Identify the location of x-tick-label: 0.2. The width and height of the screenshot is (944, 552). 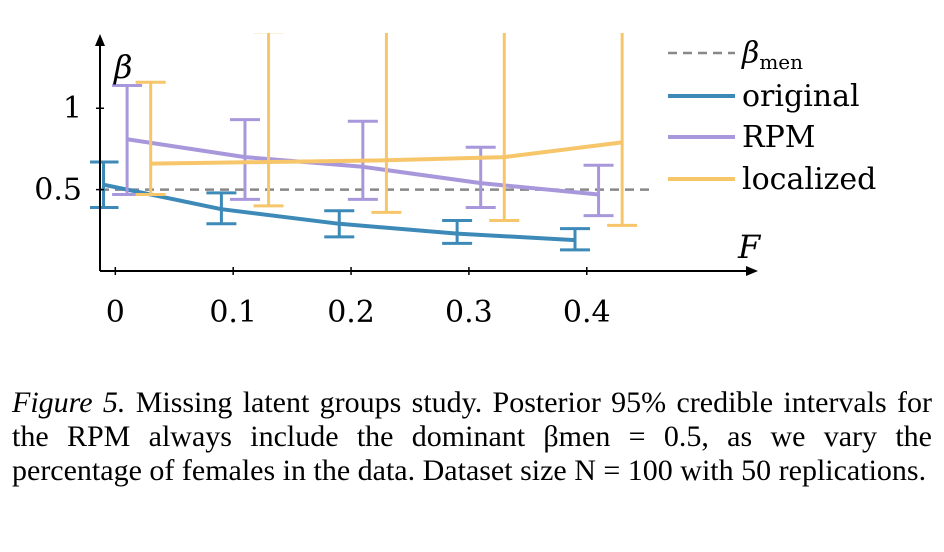
(351, 312).